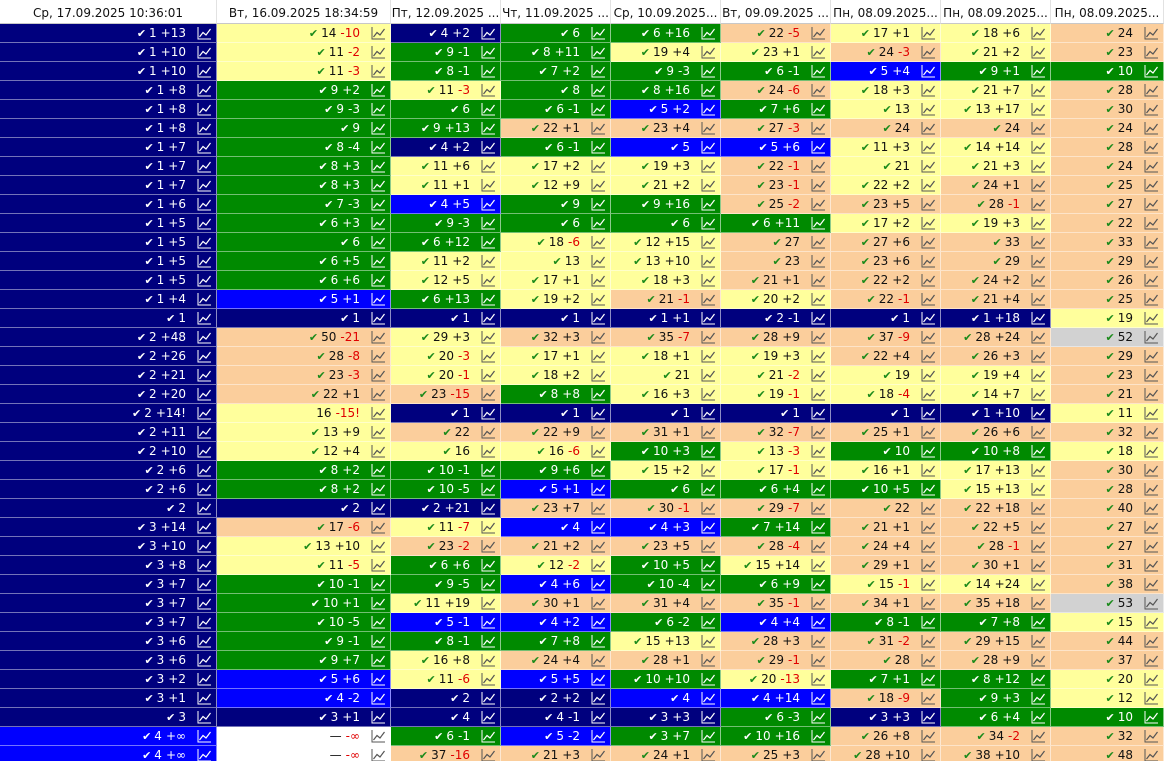 Image resolution: width=1164 pixels, height=761 pixels. I want to click on grid-cell: ✔ 8 -4, so click(304, 147).